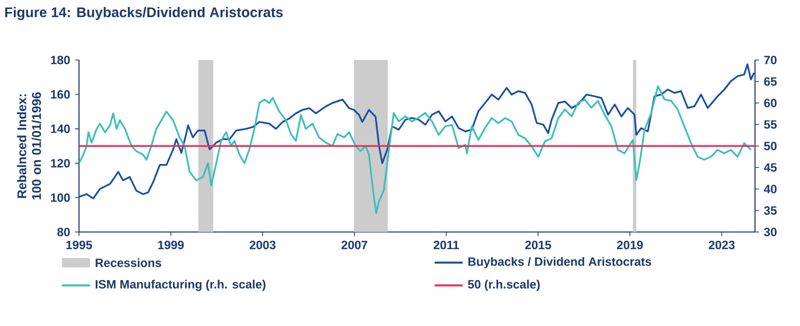 The image size is (800, 326). What do you see at coordinates (181, 285) in the screenshot?
I see `legend-label: ISM Manufacturing (r.h. scale)` at bounding box center [181, 285].